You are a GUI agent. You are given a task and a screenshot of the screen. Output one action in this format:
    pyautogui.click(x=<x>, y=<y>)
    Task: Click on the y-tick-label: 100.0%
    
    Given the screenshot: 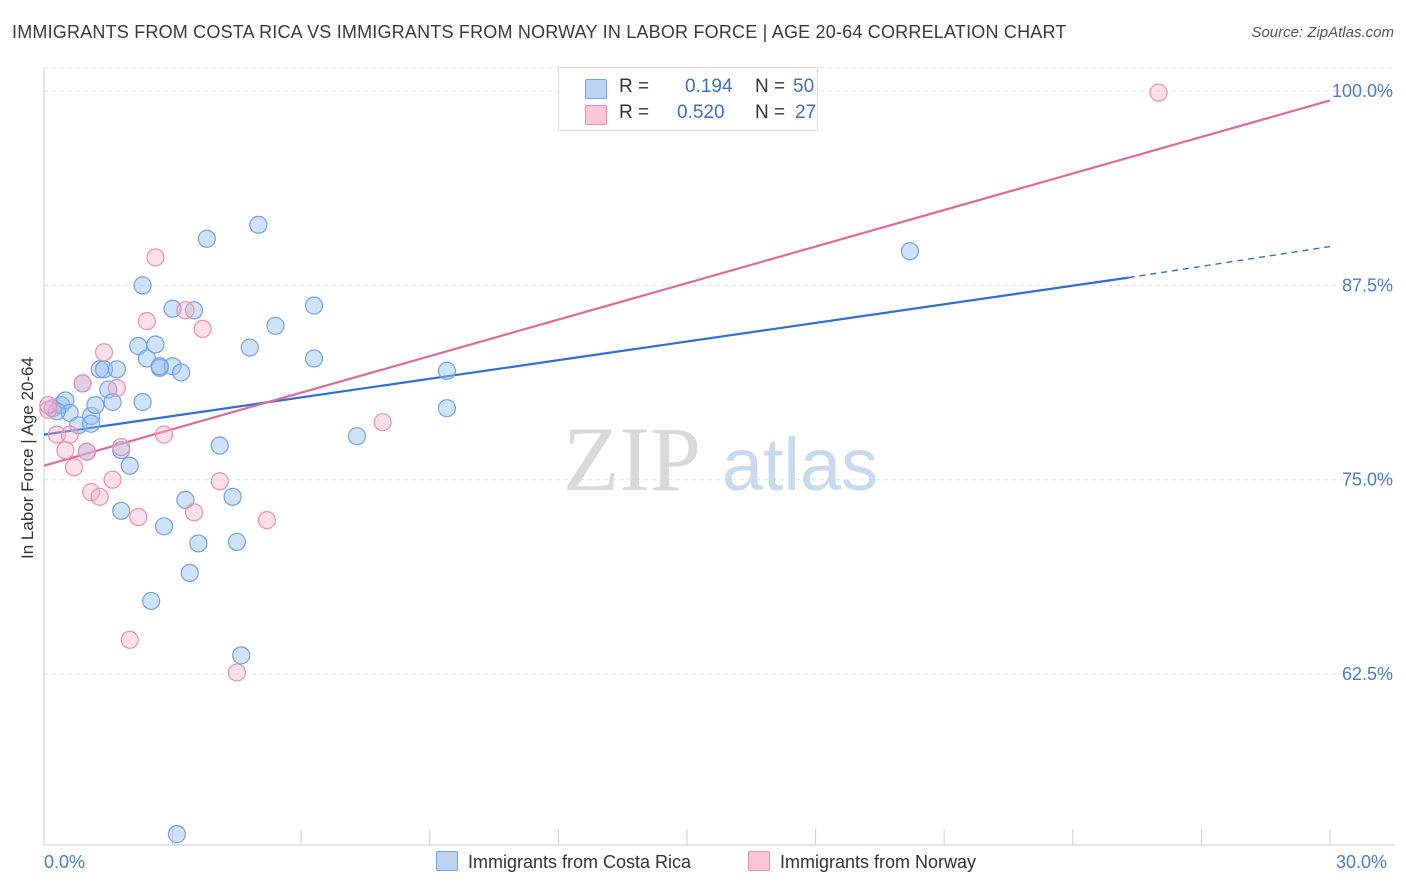 What is the action you would take?
    pyautogui.click(x=1362, y=91)
    